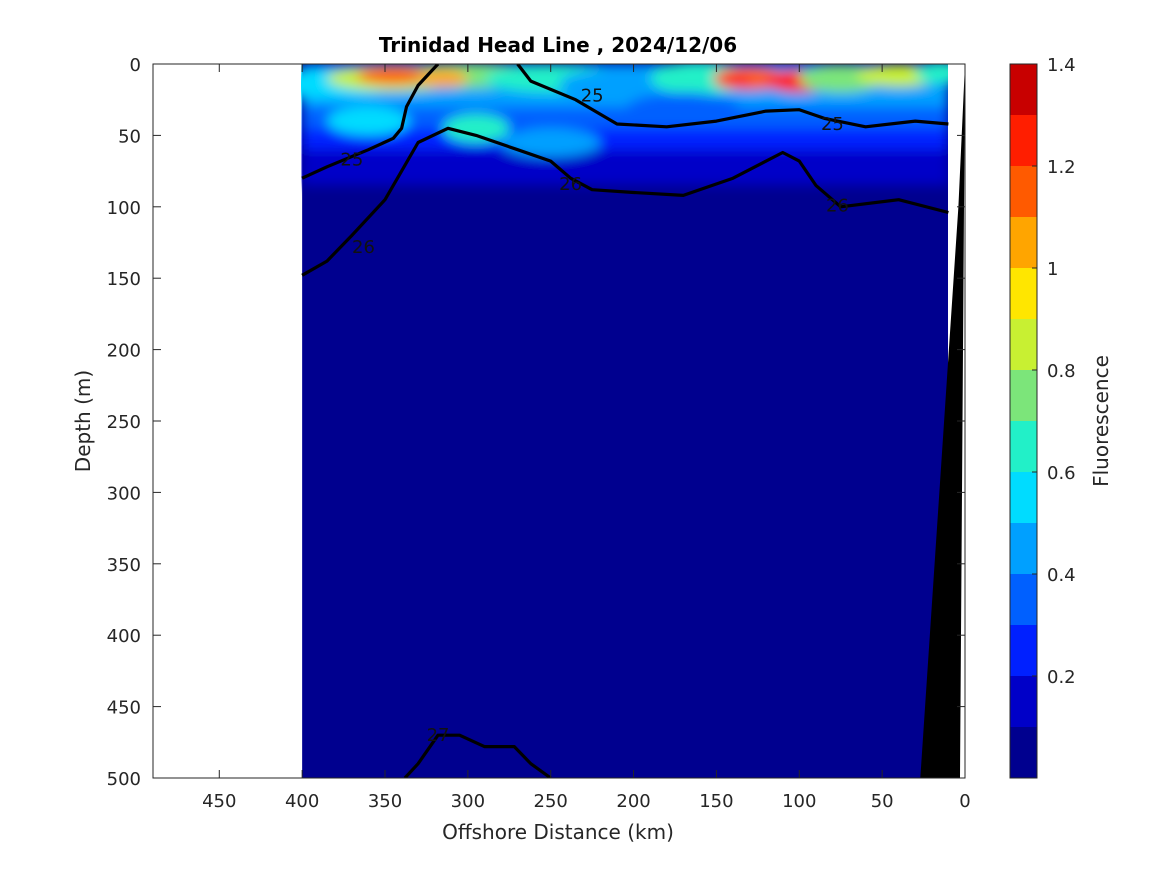  Describe the element at coordinates (1061, 575) in the screenshot. I see `colorbar-tick-label: 0.4` at that location.